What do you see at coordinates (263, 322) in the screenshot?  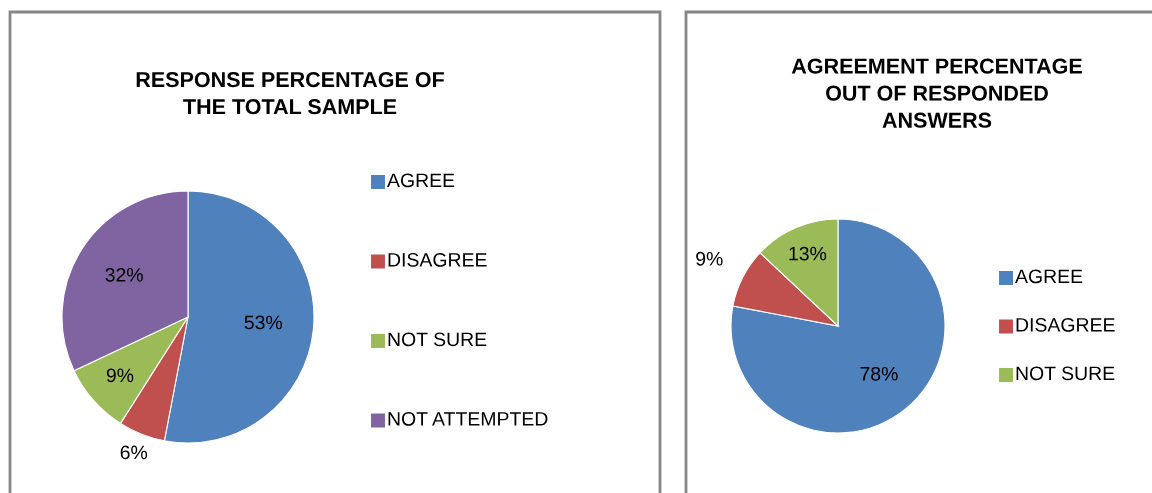 I see `data-label: 53%` at bounding box center [263, 322].